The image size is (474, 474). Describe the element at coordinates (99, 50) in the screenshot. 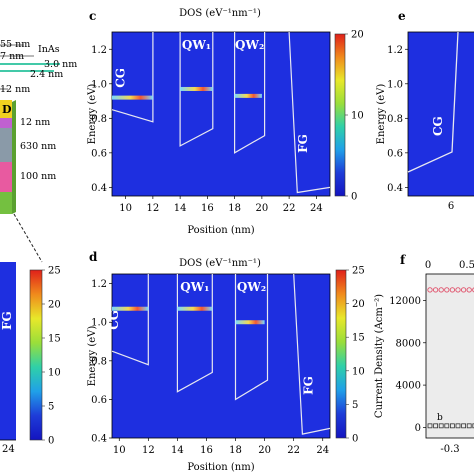

I see `panel-c-y-tick: 1.2` at that location.